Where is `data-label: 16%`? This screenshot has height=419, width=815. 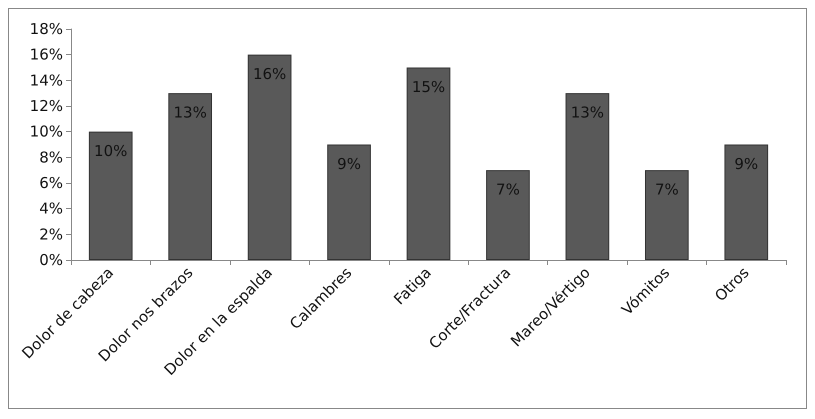
data-label: 16% is located at coordinates (269, 74).